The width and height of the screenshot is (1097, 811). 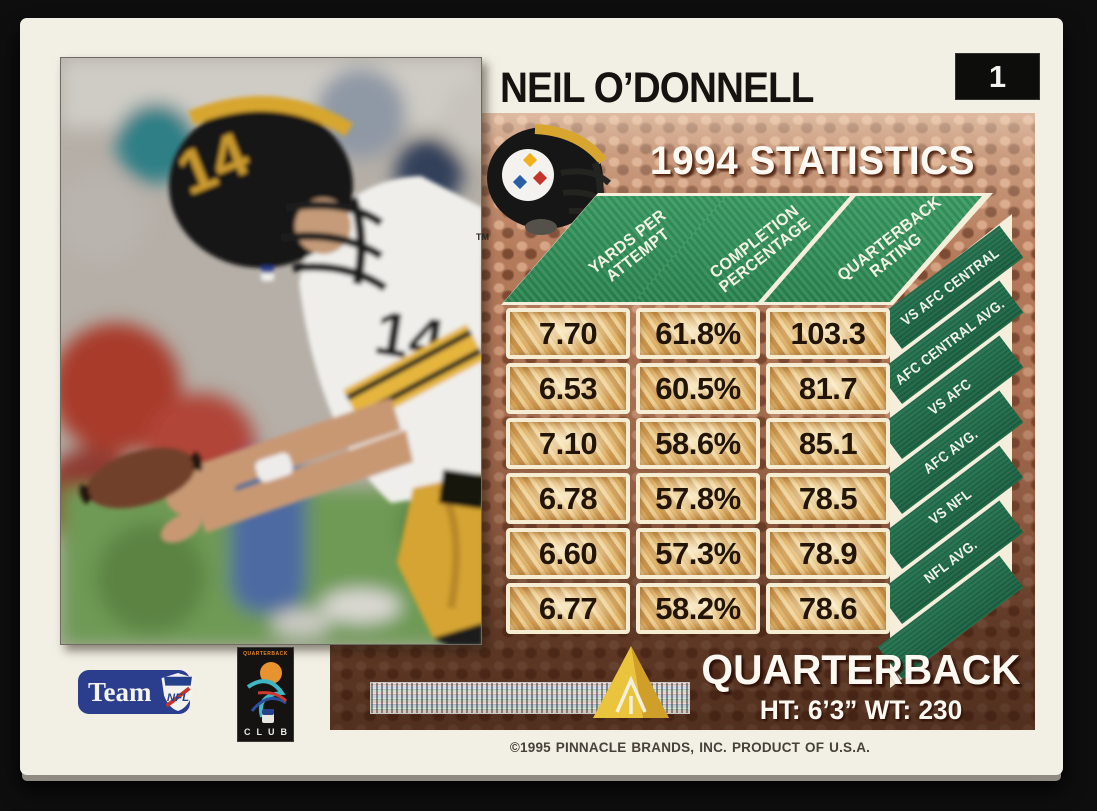 What do you see at coordinates (828, 388) in the screenshot?
I see `stat-cell: 81.7` at bounding box center [828, 388].